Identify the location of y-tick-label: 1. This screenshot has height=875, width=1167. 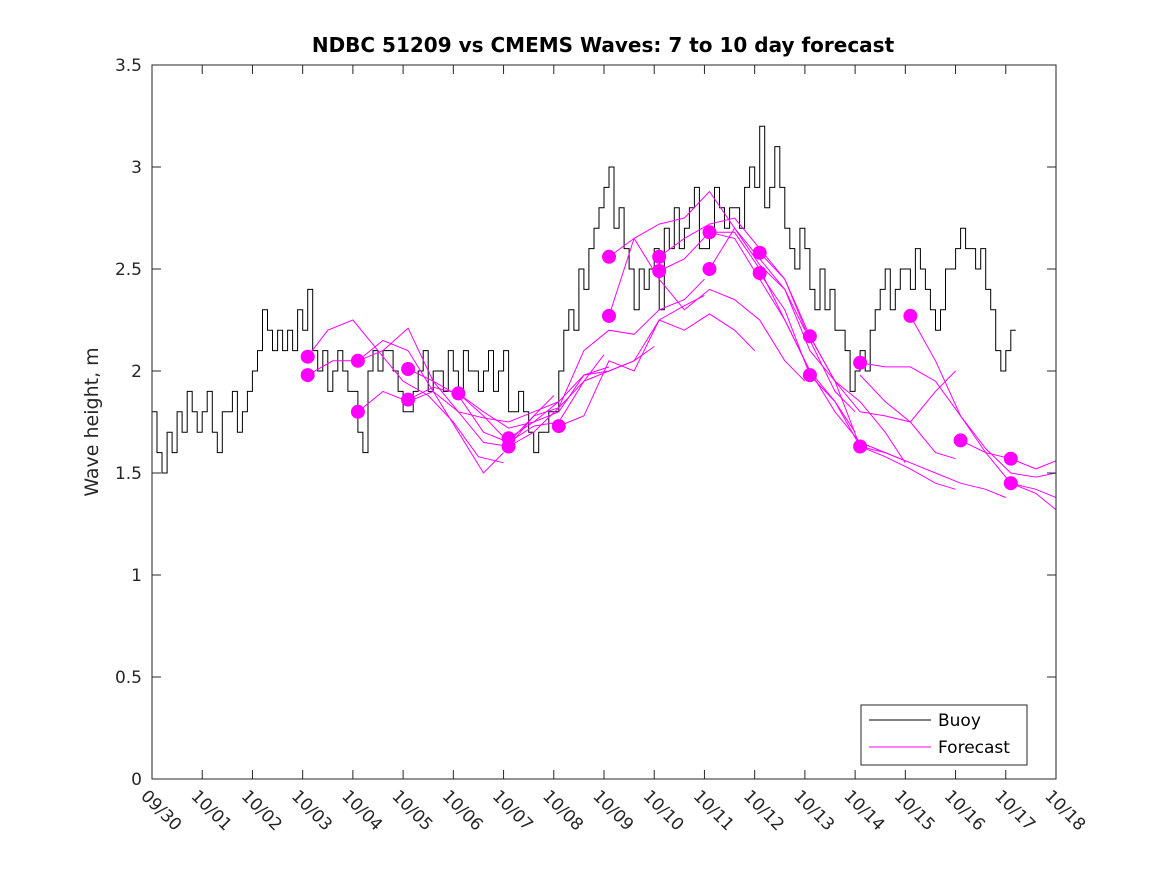
(136, 576).